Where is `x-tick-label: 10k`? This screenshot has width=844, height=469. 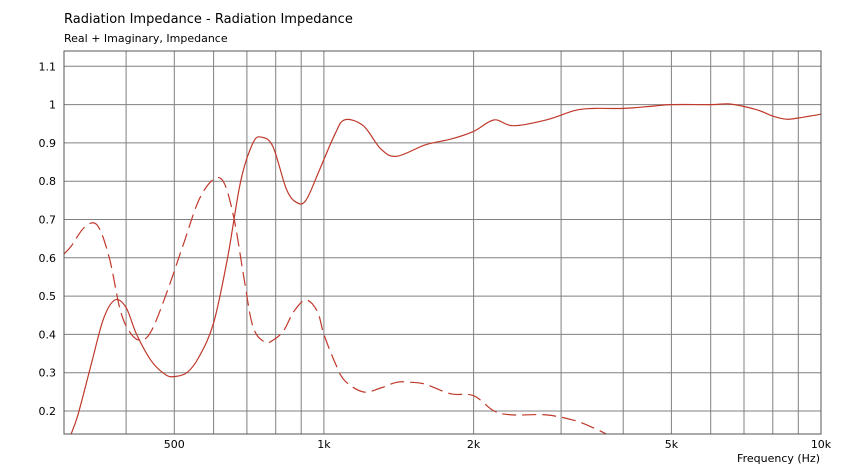 x-tick-label: 10k is located at coordinates (821, 444).